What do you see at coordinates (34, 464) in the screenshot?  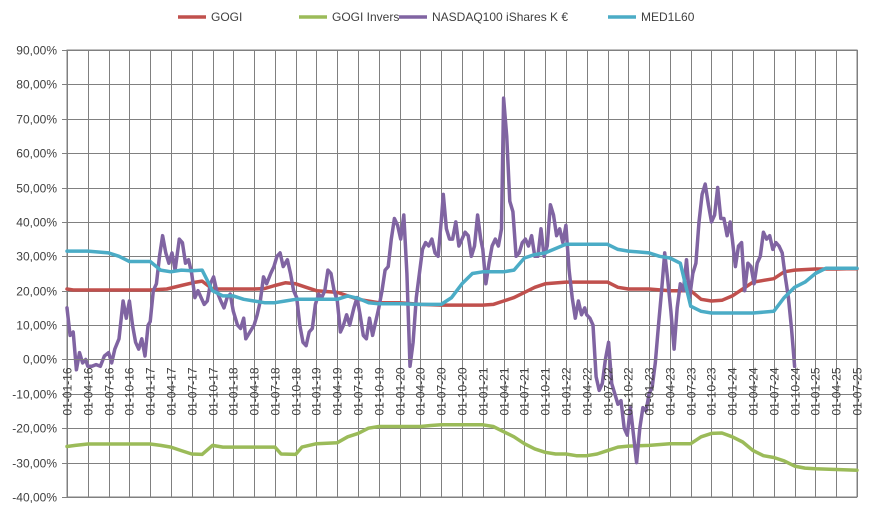 I see `y-tick-label: -30,00%` at bounding box center [34, 464].